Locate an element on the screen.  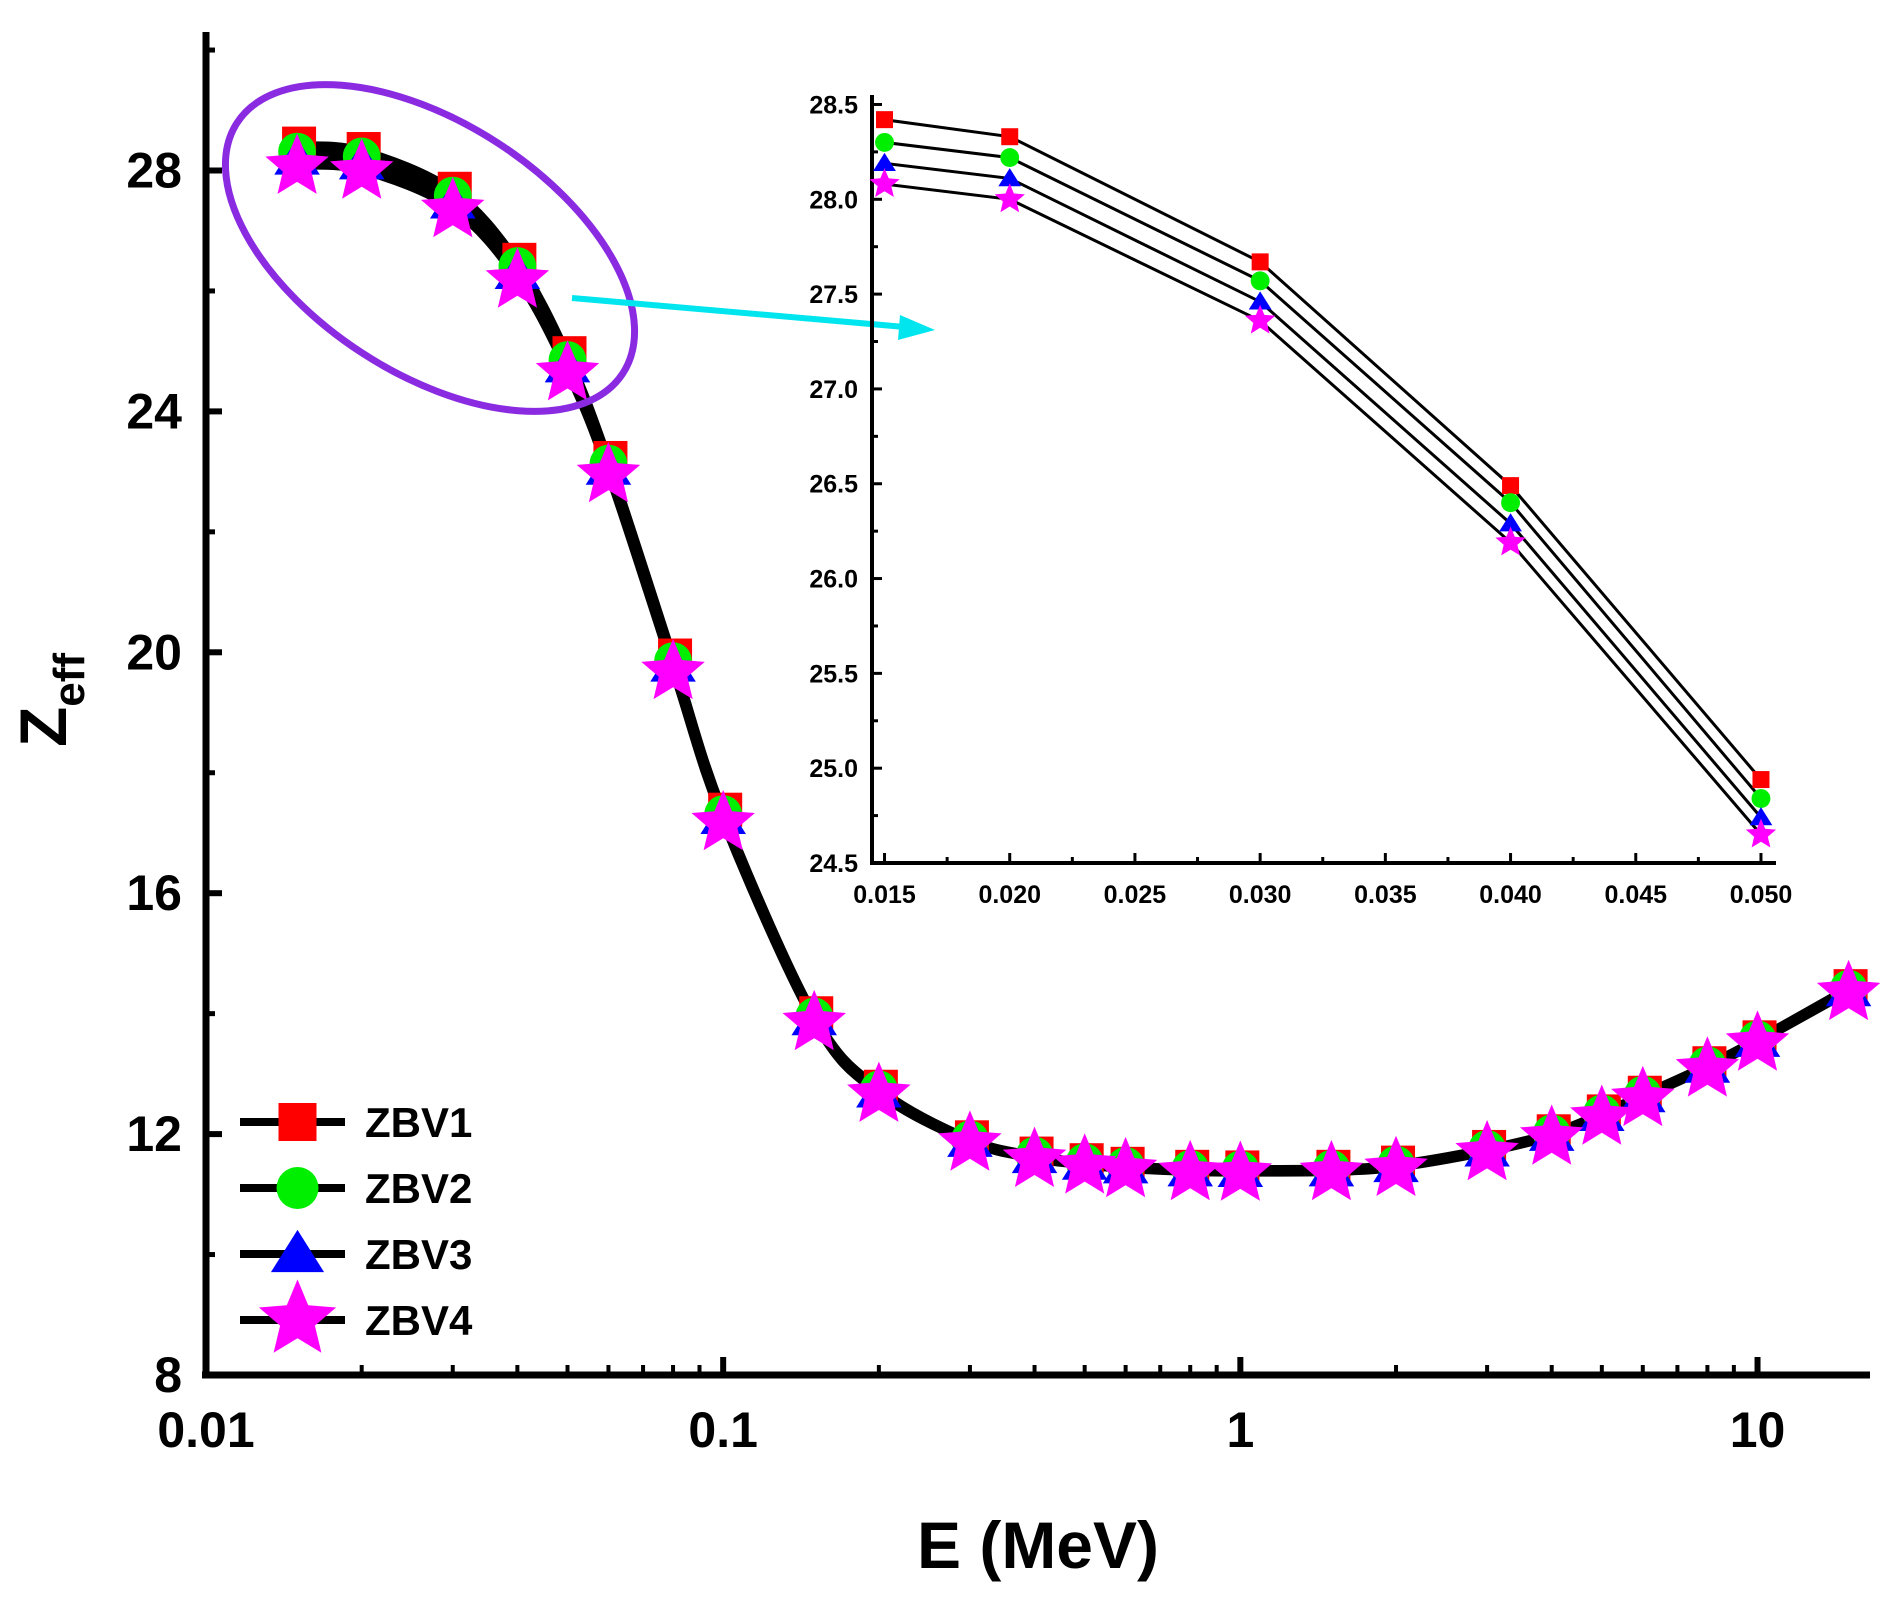
inset-y-tick-label: 25.0 is located at coordinates (833, 769).